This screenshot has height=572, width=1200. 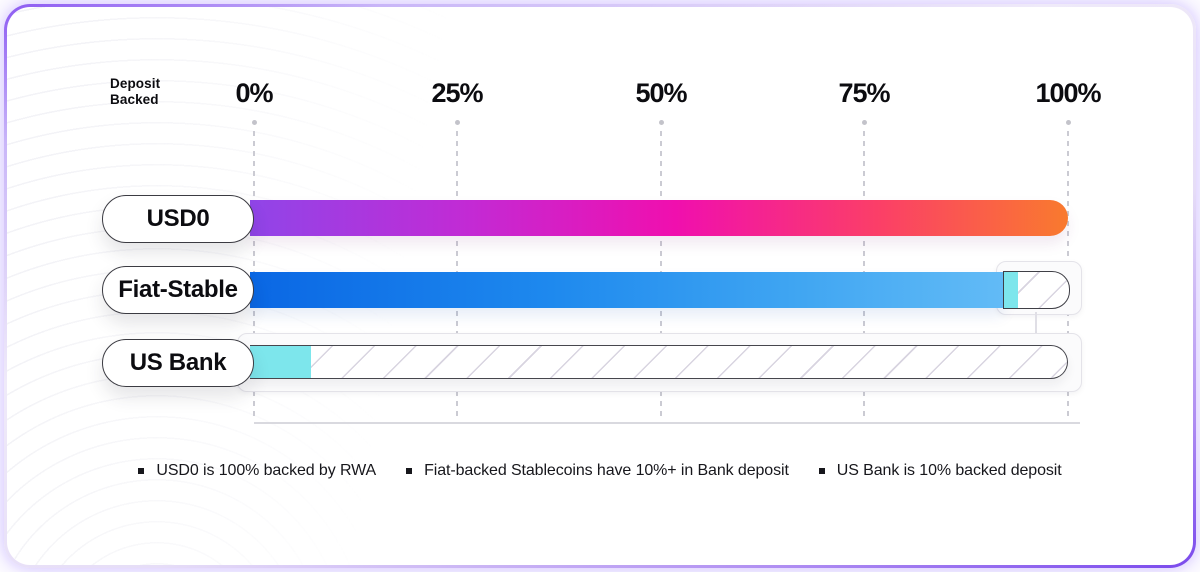 I want to click on legend-item-usd0: USD0 is 100% backed by RWA, so click(x=257, y=471).